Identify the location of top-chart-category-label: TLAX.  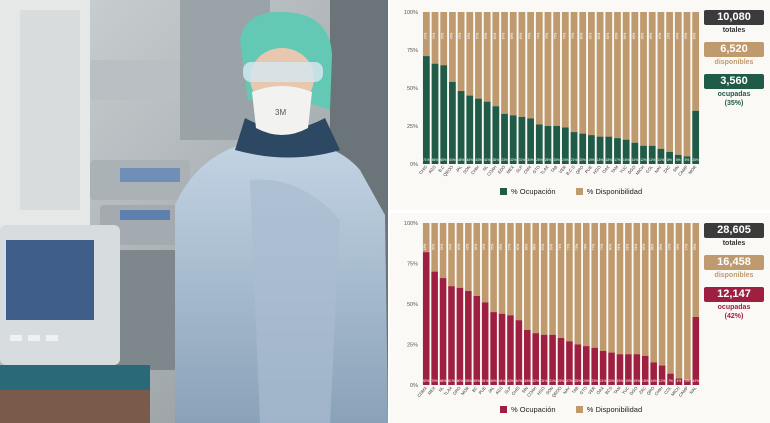
(544, 169).